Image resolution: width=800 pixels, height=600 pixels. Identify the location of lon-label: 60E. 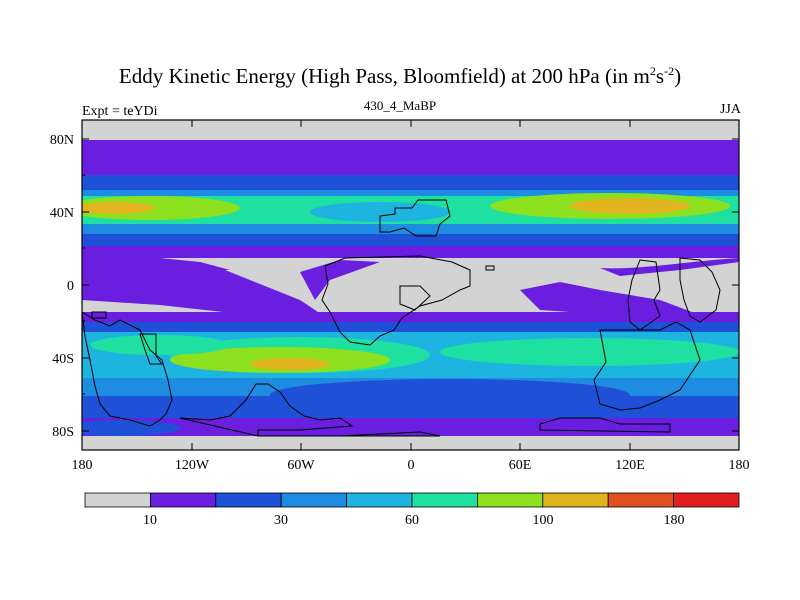
(520, 465).